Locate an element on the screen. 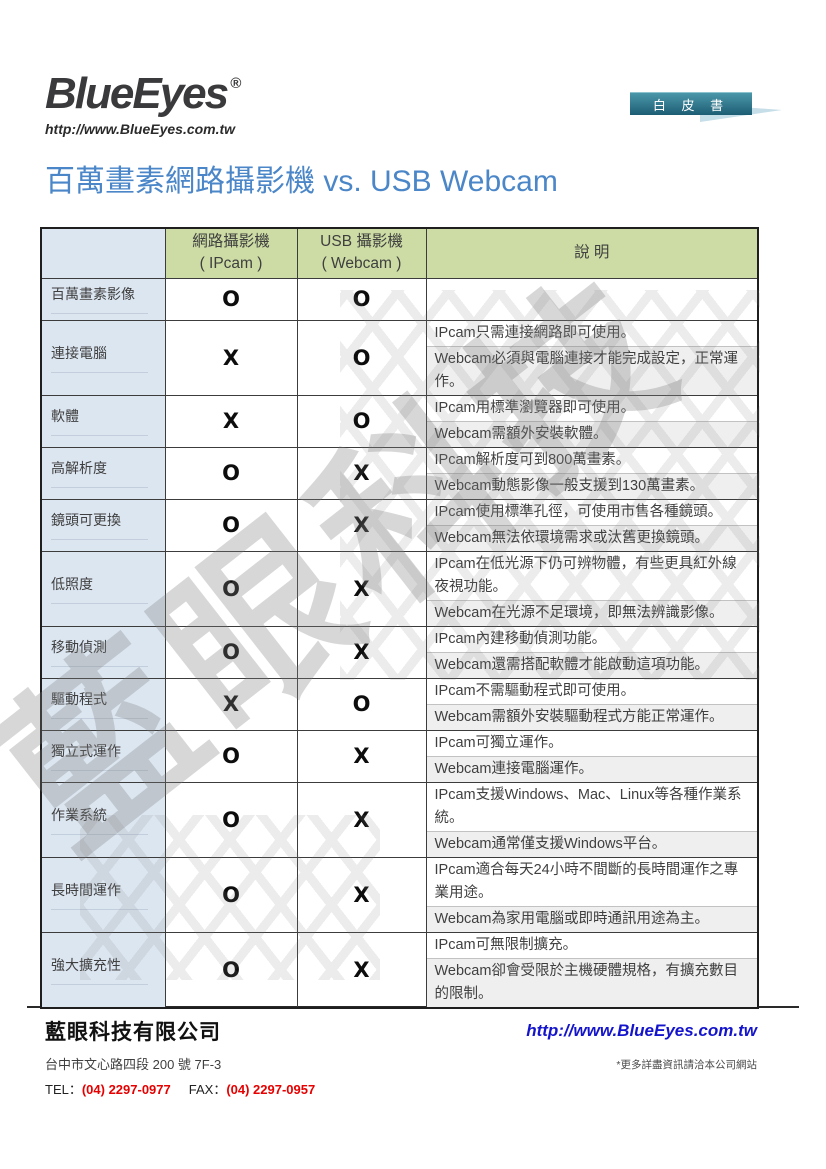 The width and height of the screenshot is (826, 1169). column-header-description: 說 明 is located at coordinates (592, 253).